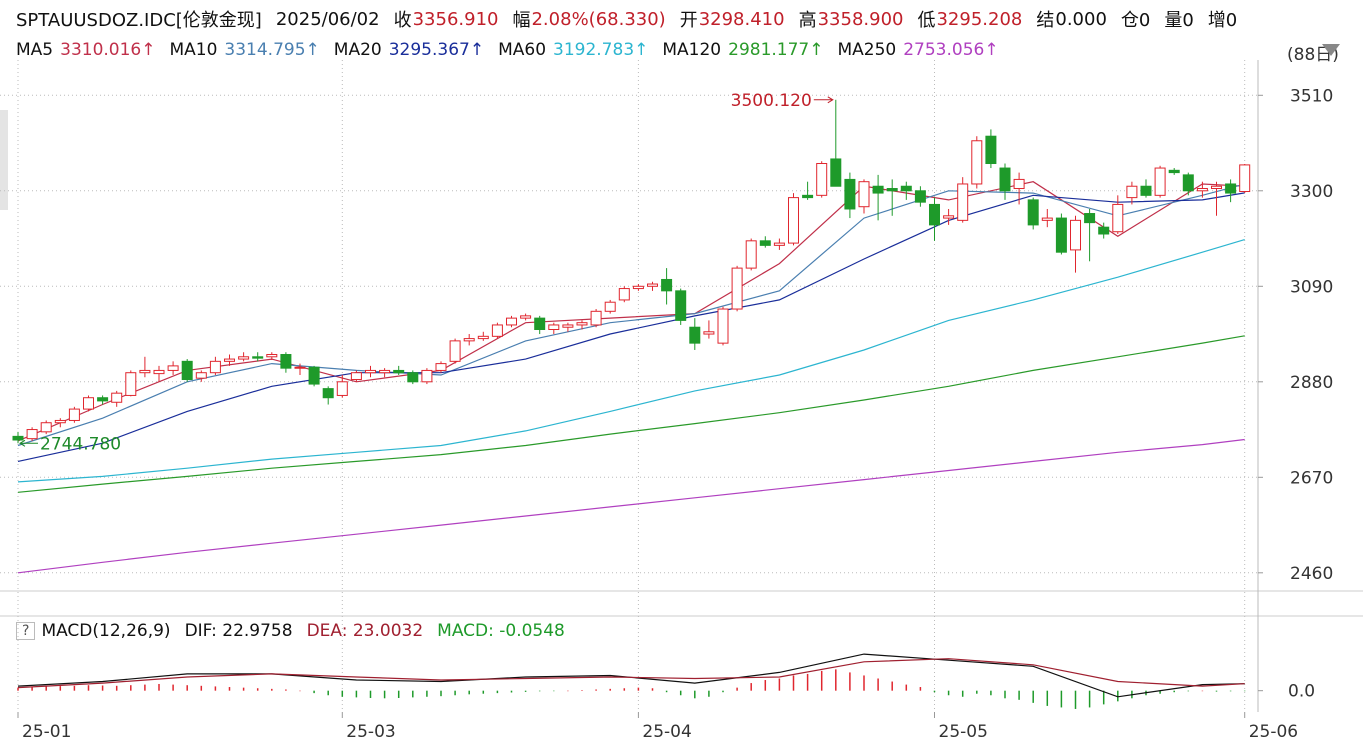 The width and height of the screenshot is (1363, 748). I want to click on macd-legend: DEA: 23.0032, so click(365, 631).